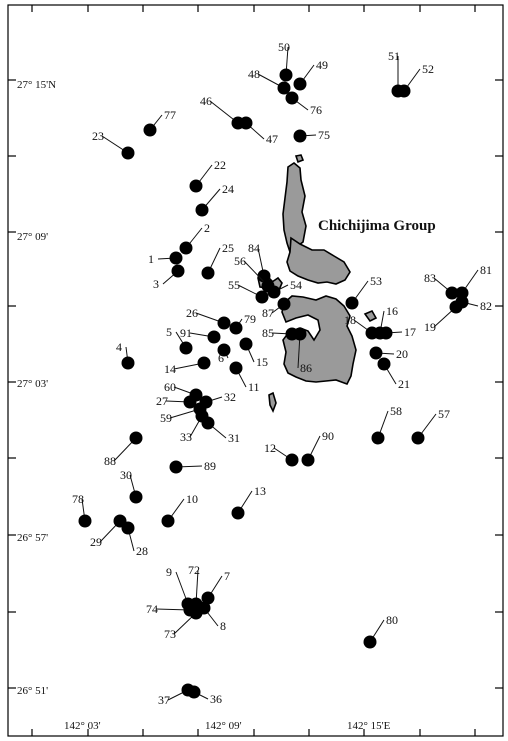  What do you see at coordinates (194, 426) in the screenshot?
I see `site-33: 33` at bounding box center [194, 426].